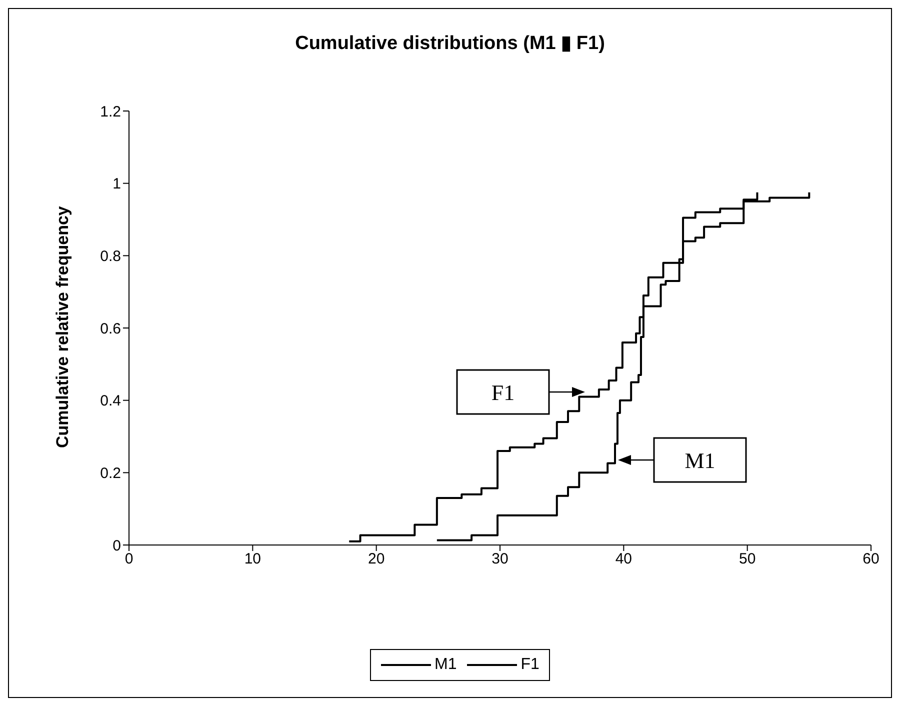 This screenshot has height=707, width=900. I want to click on x-tick-label: 40, so click(623, 559).